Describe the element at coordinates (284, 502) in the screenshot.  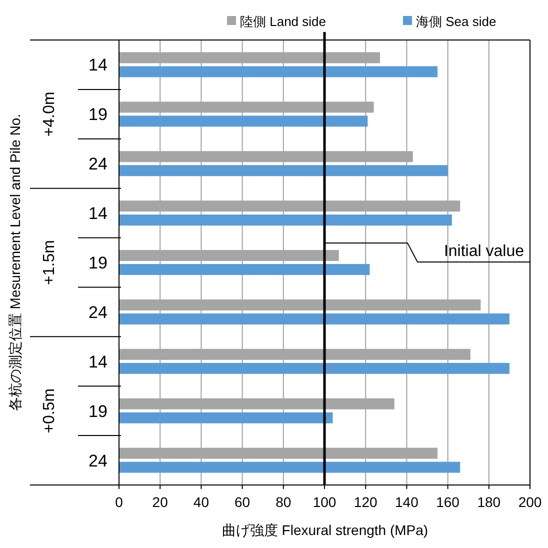
I see `x-tick-label: 80` at that location.